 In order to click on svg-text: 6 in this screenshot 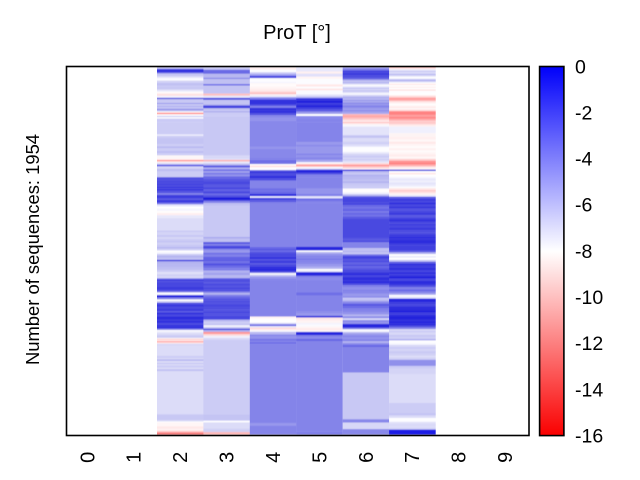, I will do `click(367, 457)`.